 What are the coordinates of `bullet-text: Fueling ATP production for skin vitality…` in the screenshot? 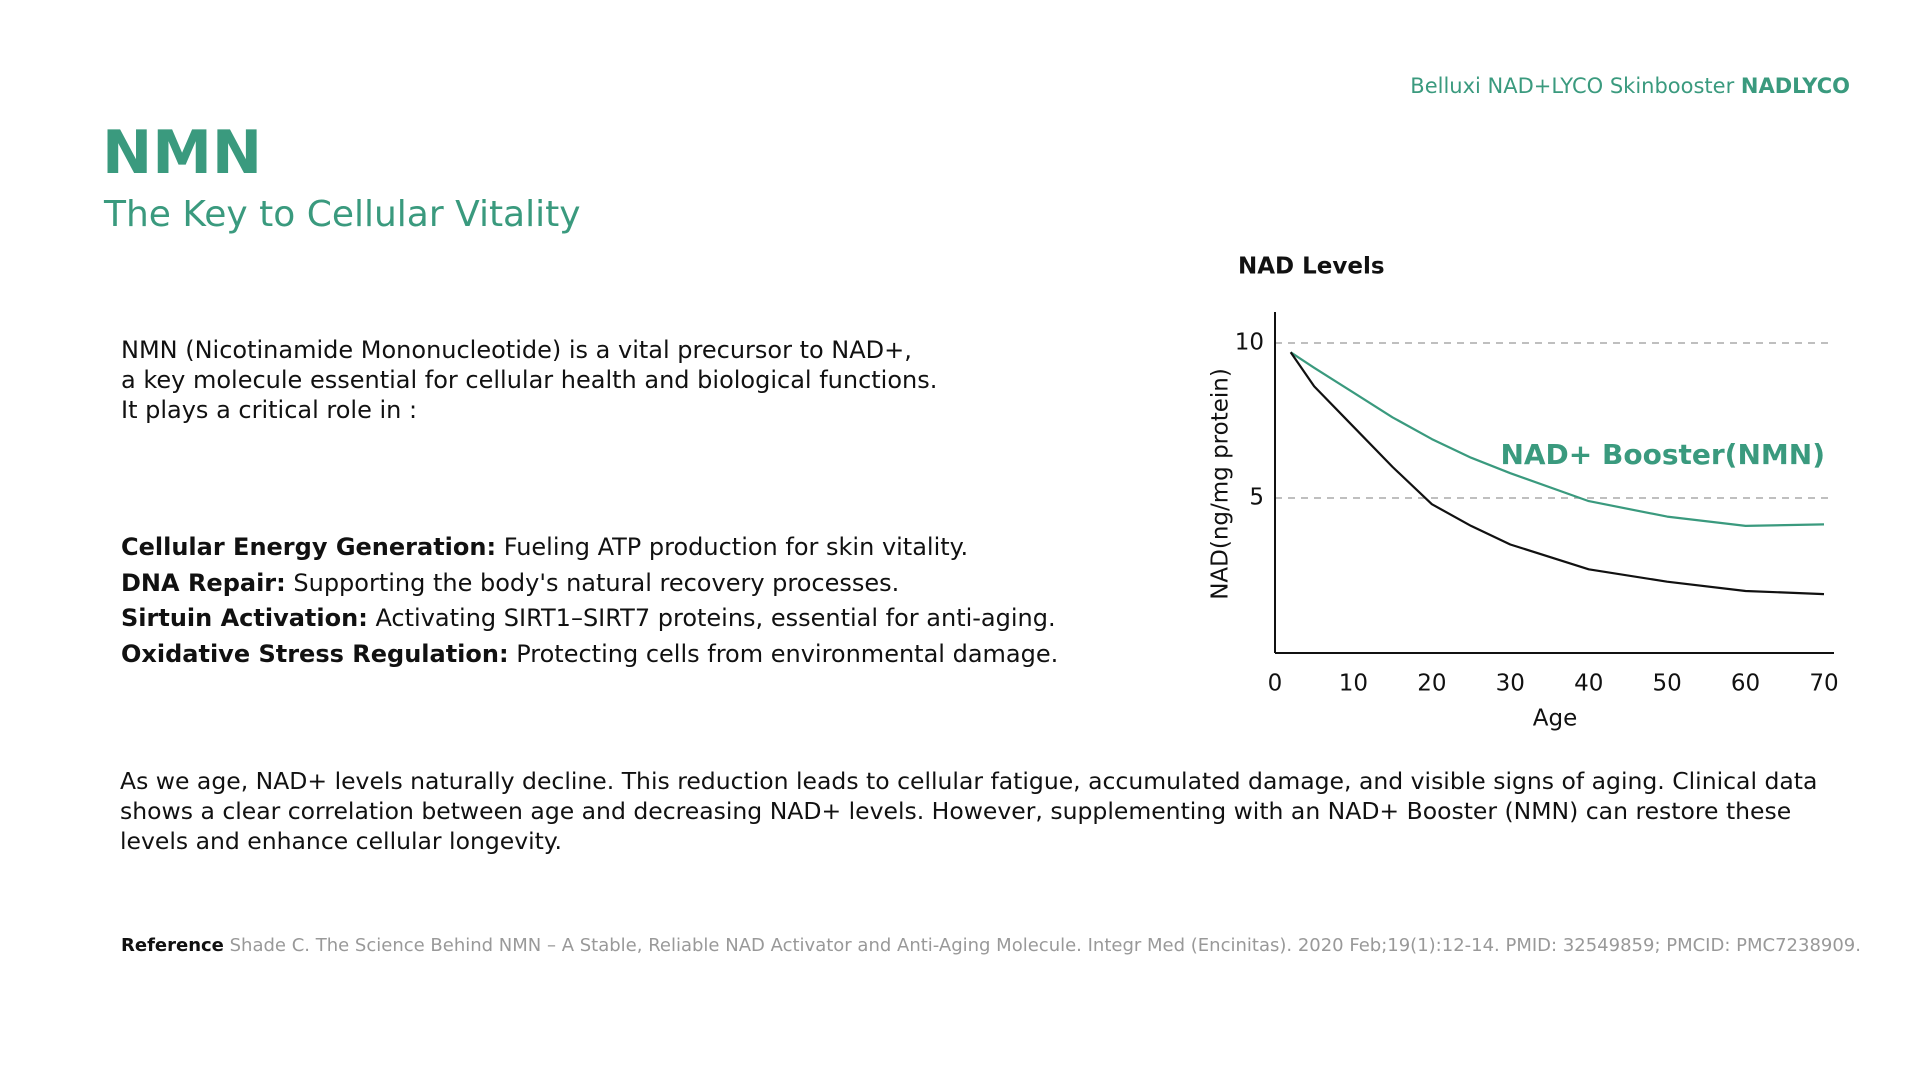 It's located at (736, 547).